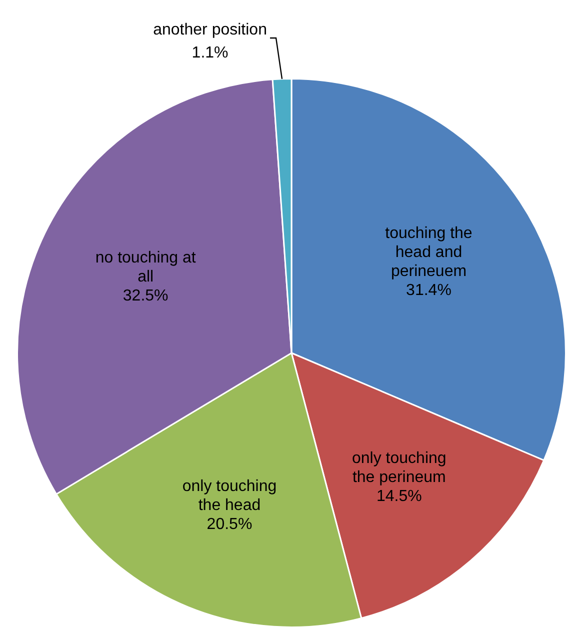 The width and height of the screenshot is (573, 630). I want to click on slice-label: touching the head and perineuem, so click(428, 252).